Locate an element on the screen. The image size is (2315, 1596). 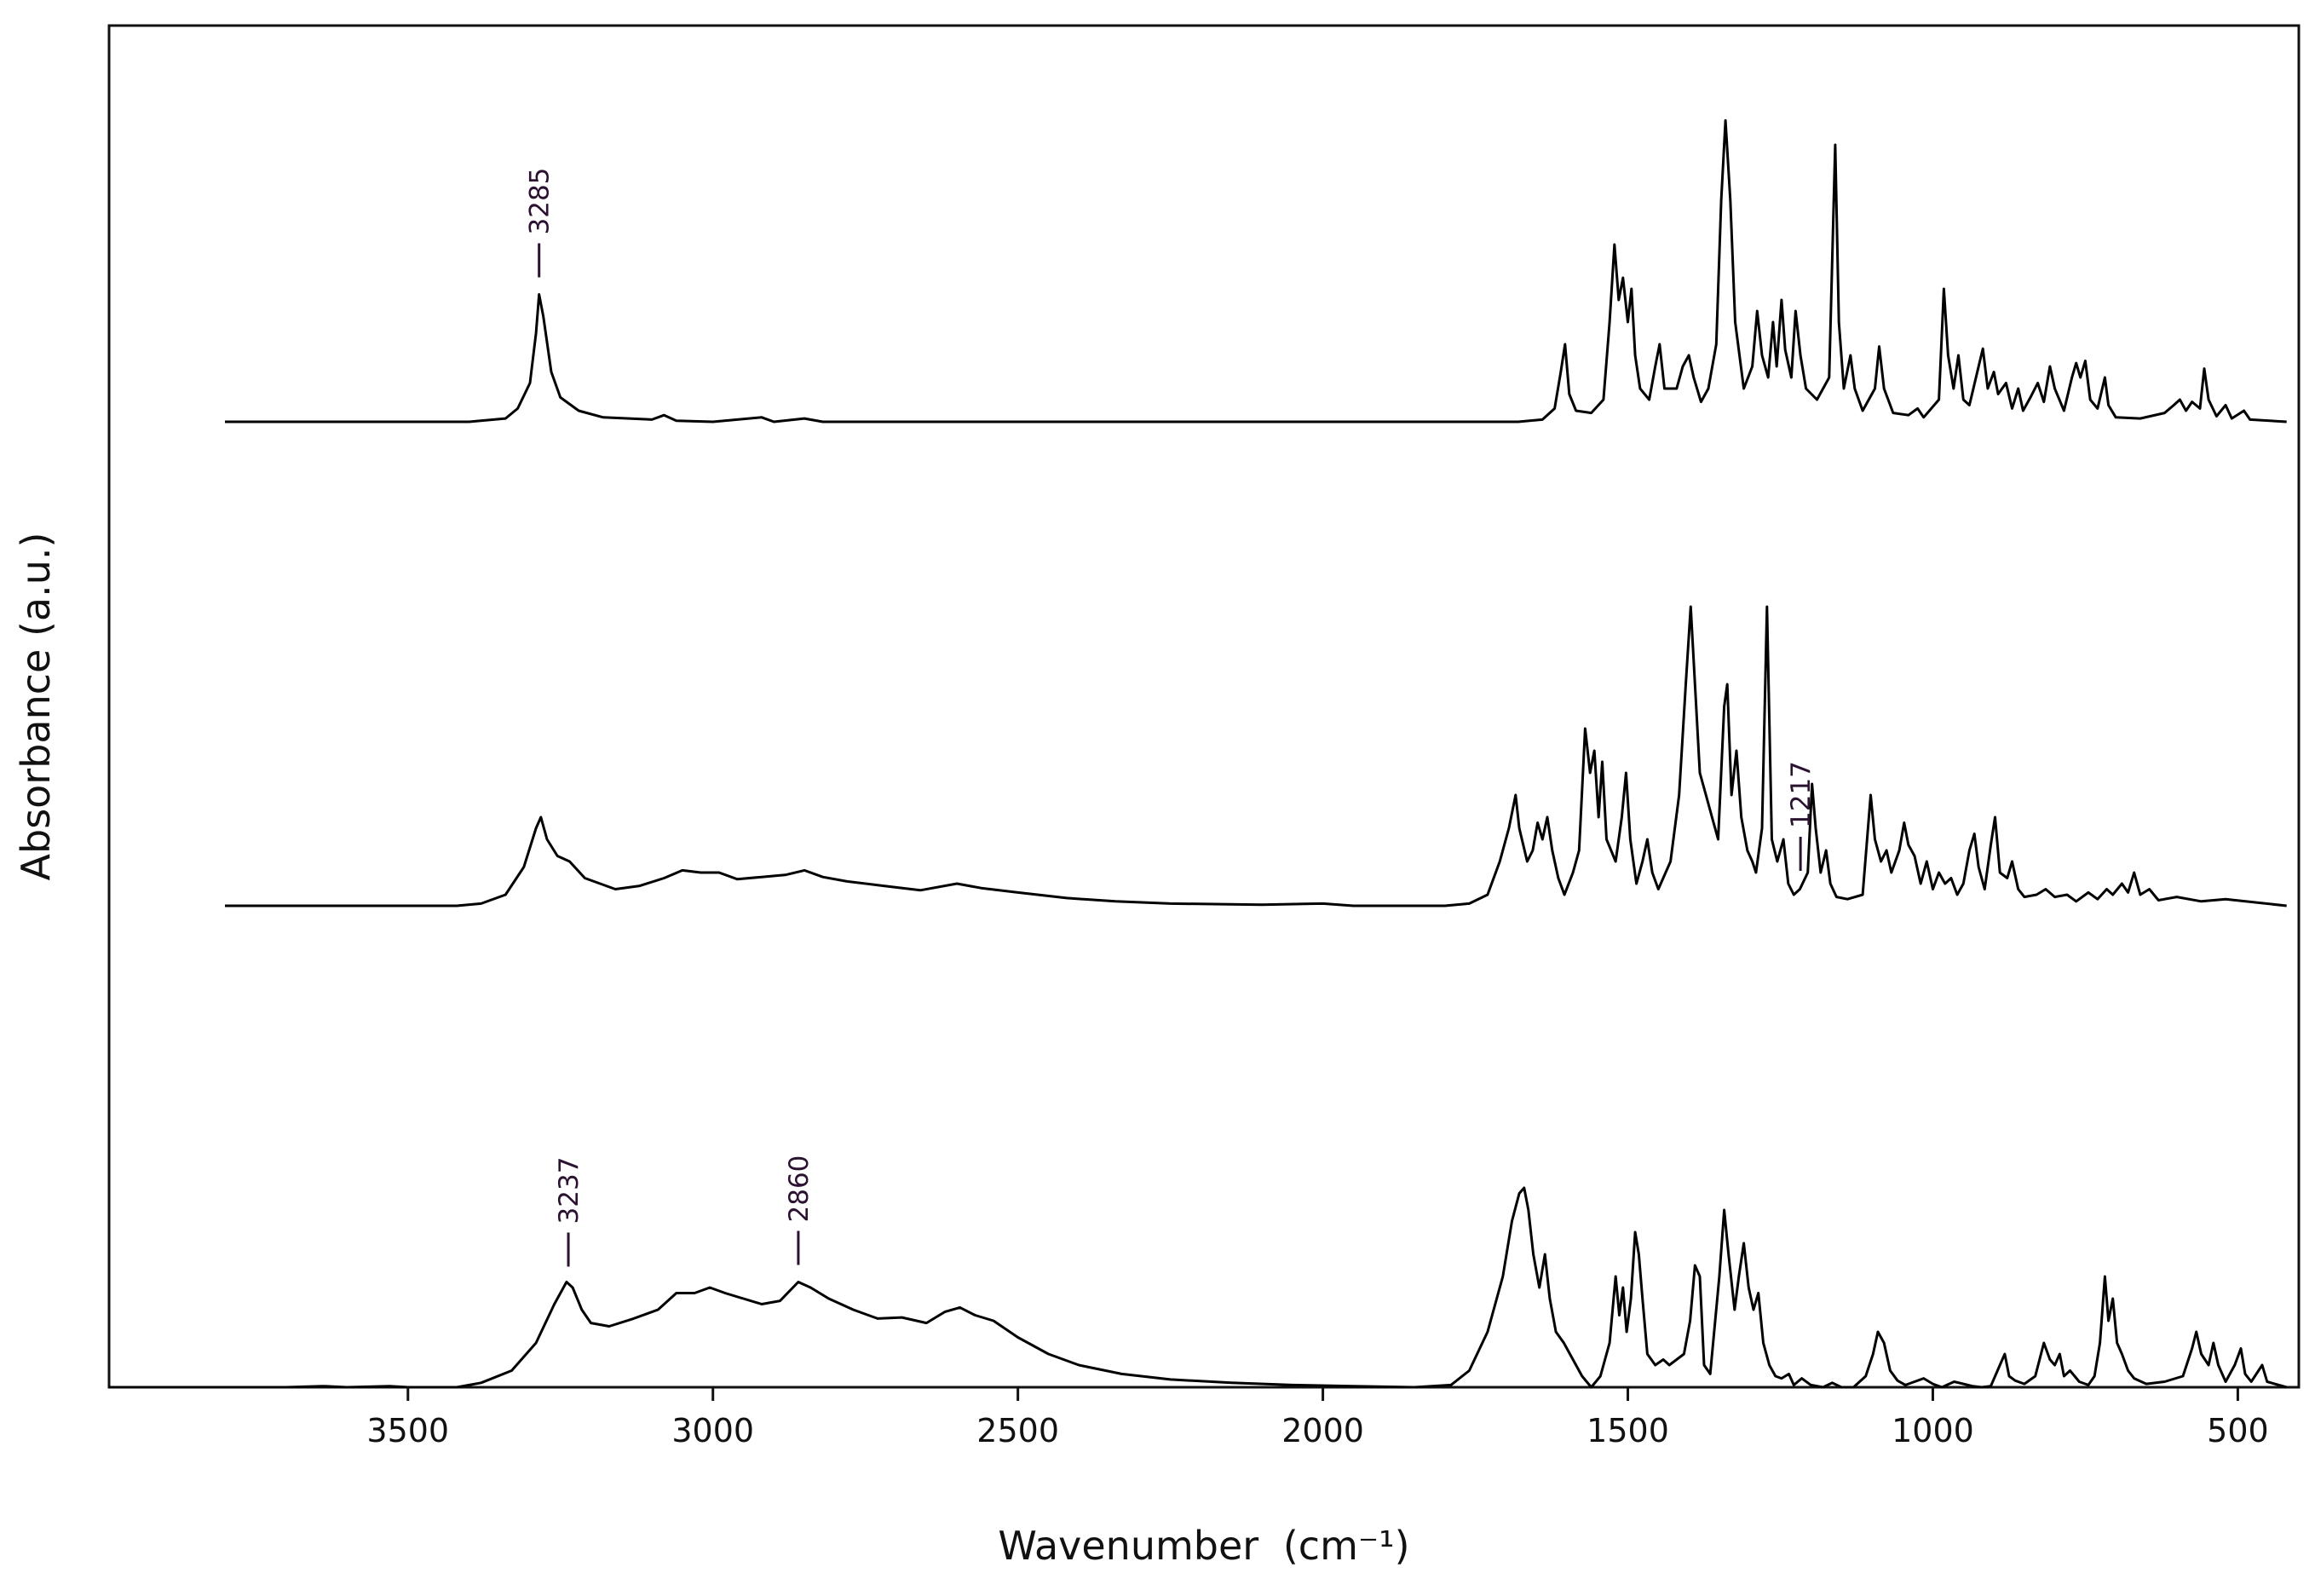
x-tick-label-1000: 1000 is located at coordinates (1933, 1430).